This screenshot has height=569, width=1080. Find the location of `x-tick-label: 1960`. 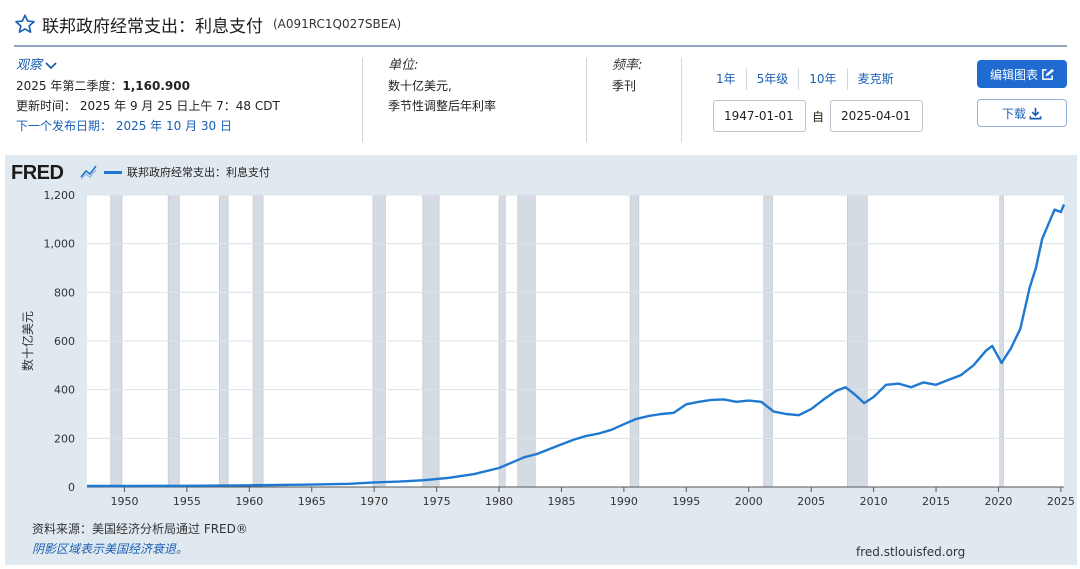

x-tick-label: 1960 is located at coordinates (249, 501).